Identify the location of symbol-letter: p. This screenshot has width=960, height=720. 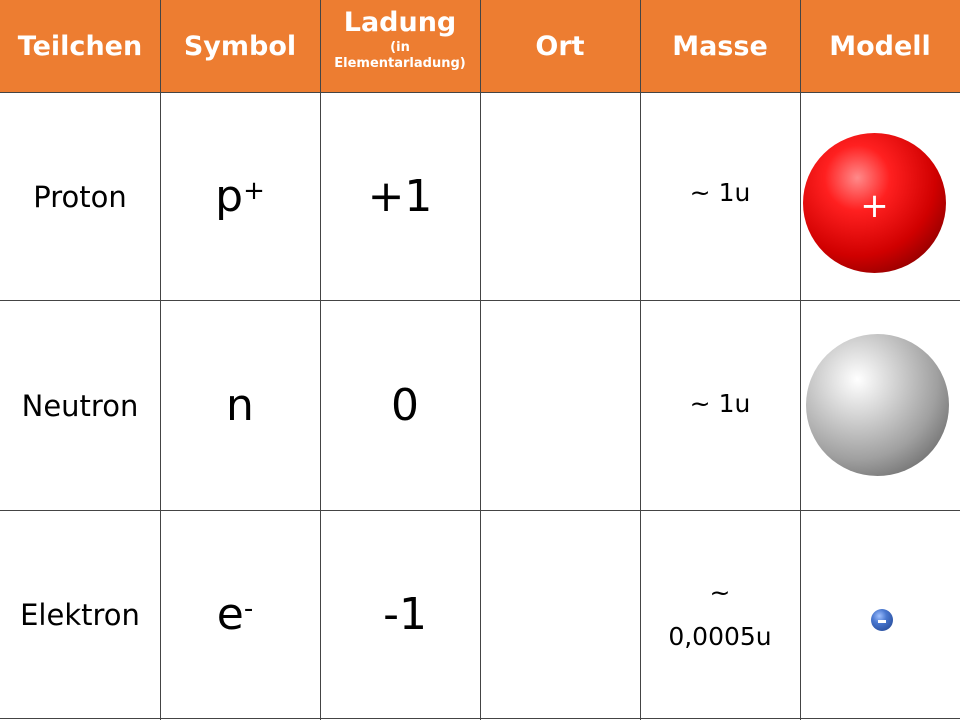
(229, 196).